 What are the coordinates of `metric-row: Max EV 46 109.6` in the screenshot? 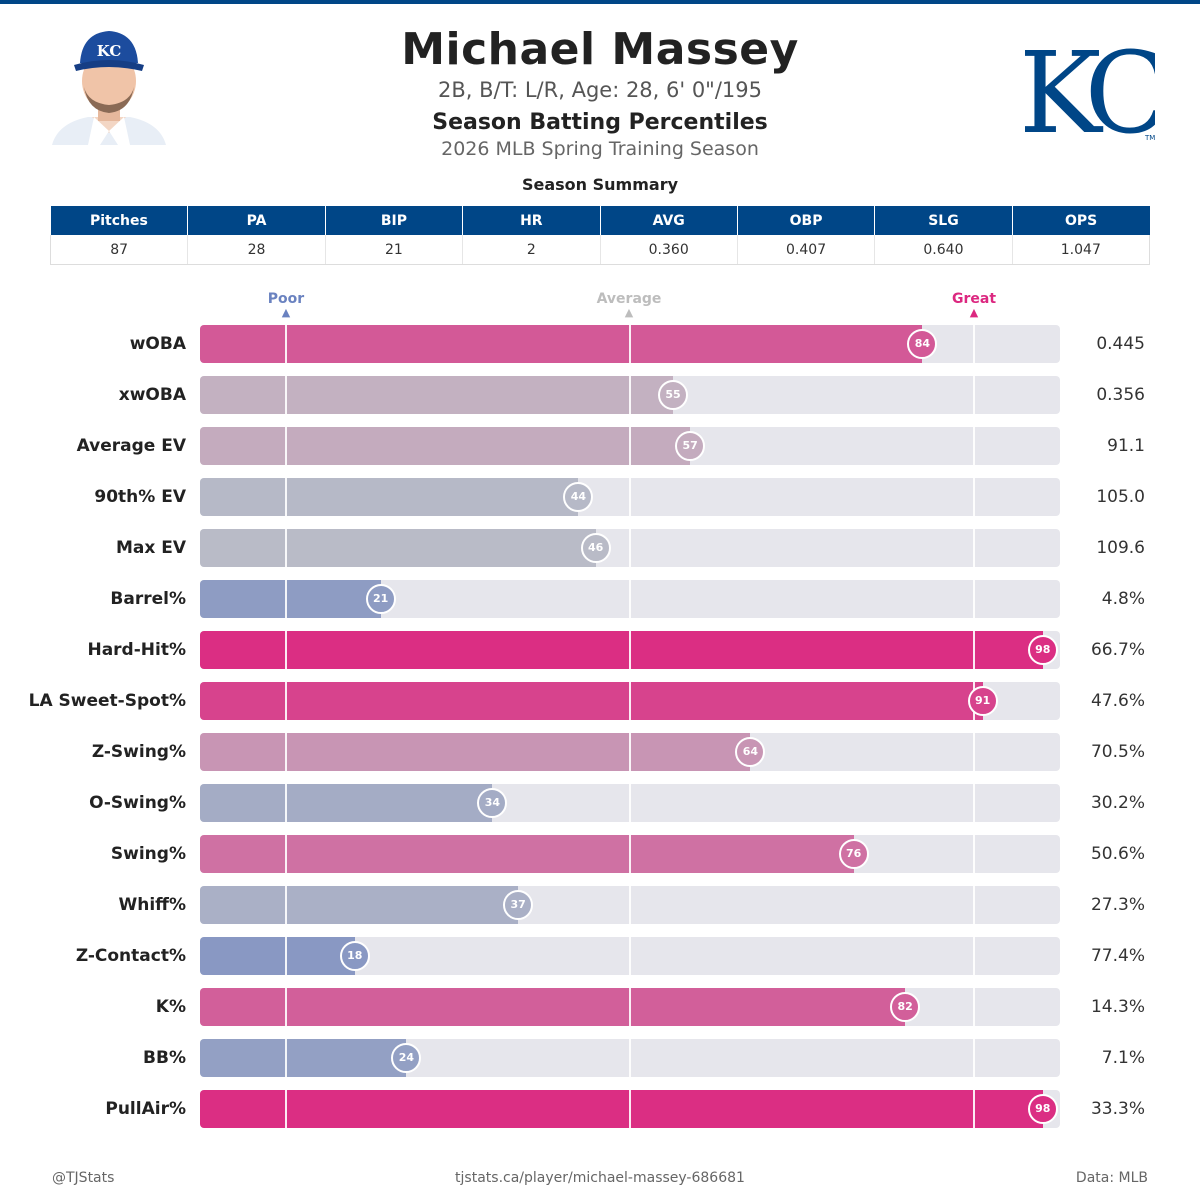 It's located at (600, 548).